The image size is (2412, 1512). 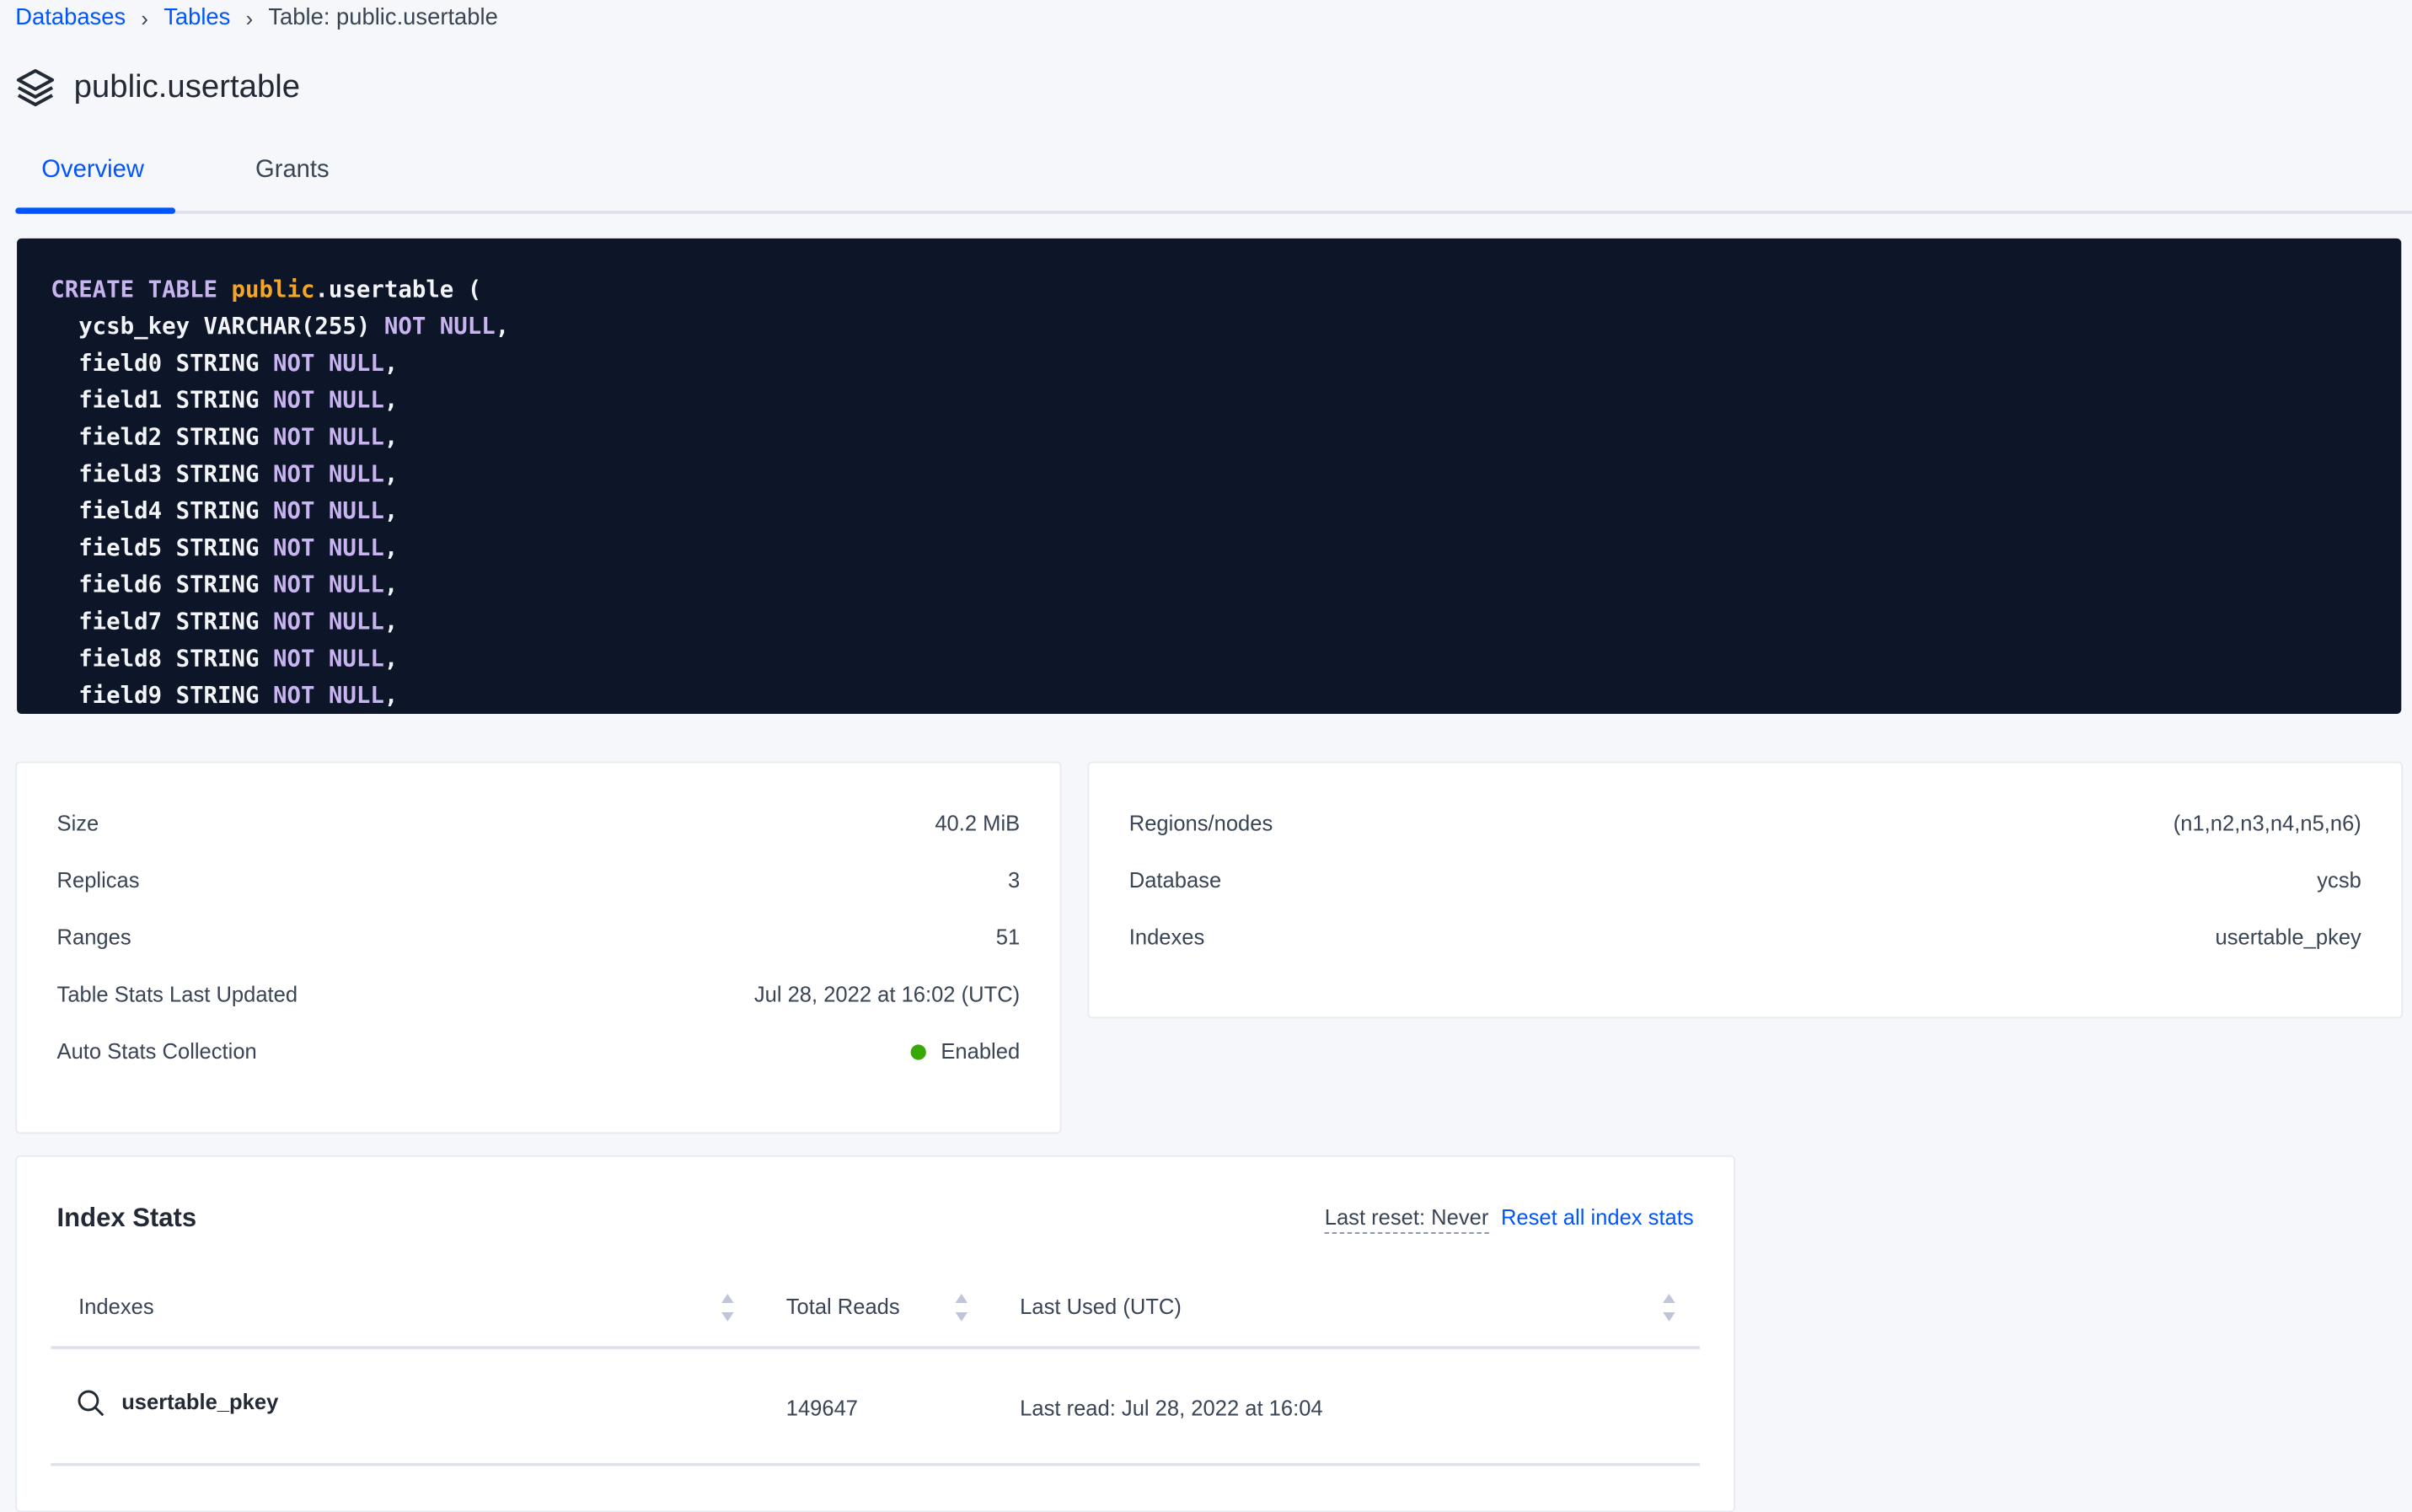 I want to click on summary-value: 3, so click(x=1014, y=879).